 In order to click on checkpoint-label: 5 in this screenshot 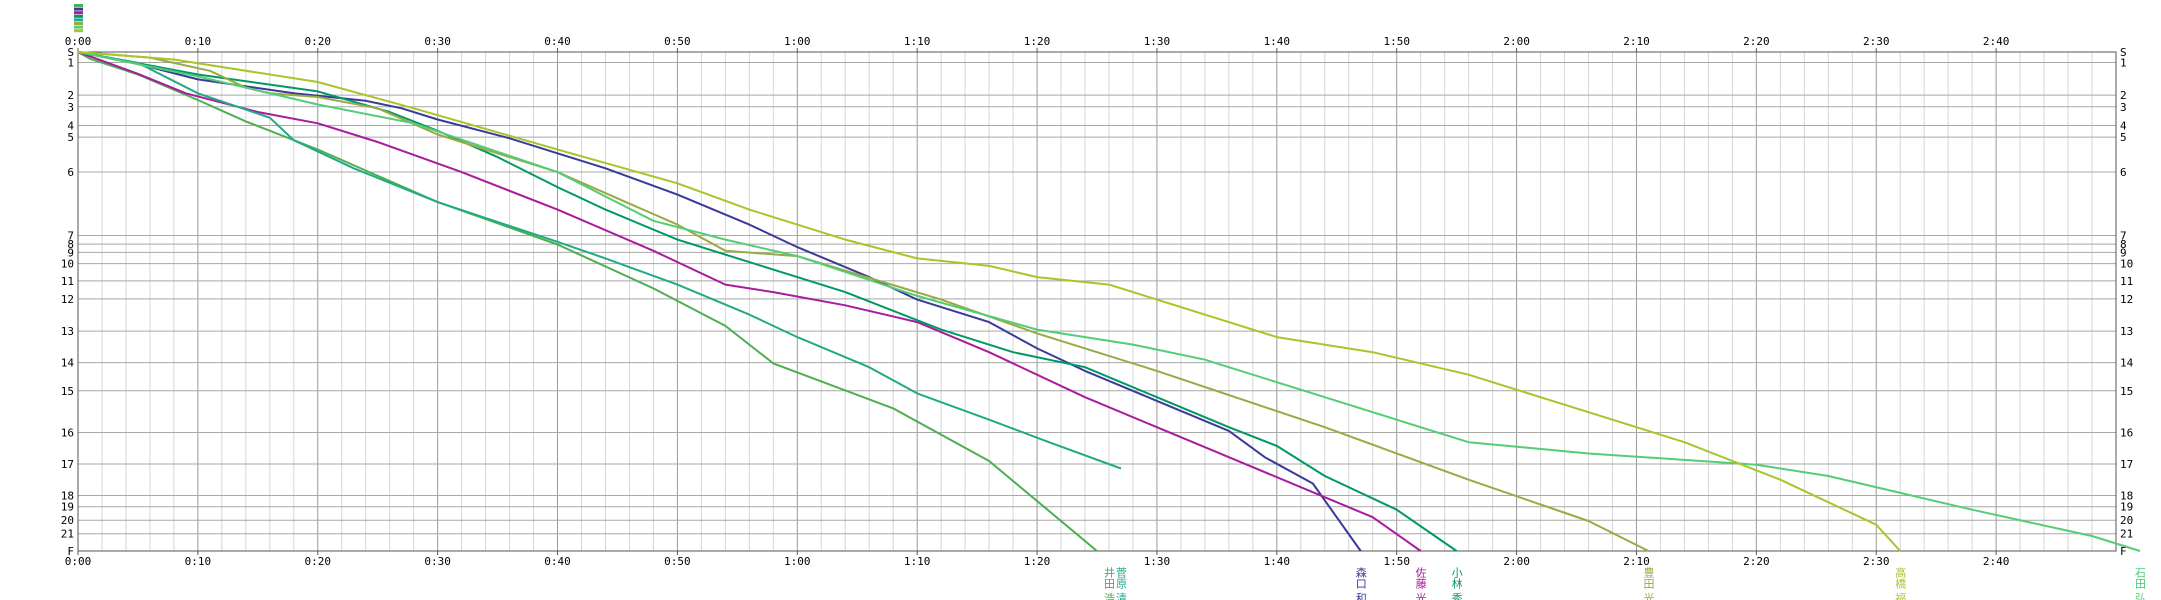, I will do `click(70, 137)`.